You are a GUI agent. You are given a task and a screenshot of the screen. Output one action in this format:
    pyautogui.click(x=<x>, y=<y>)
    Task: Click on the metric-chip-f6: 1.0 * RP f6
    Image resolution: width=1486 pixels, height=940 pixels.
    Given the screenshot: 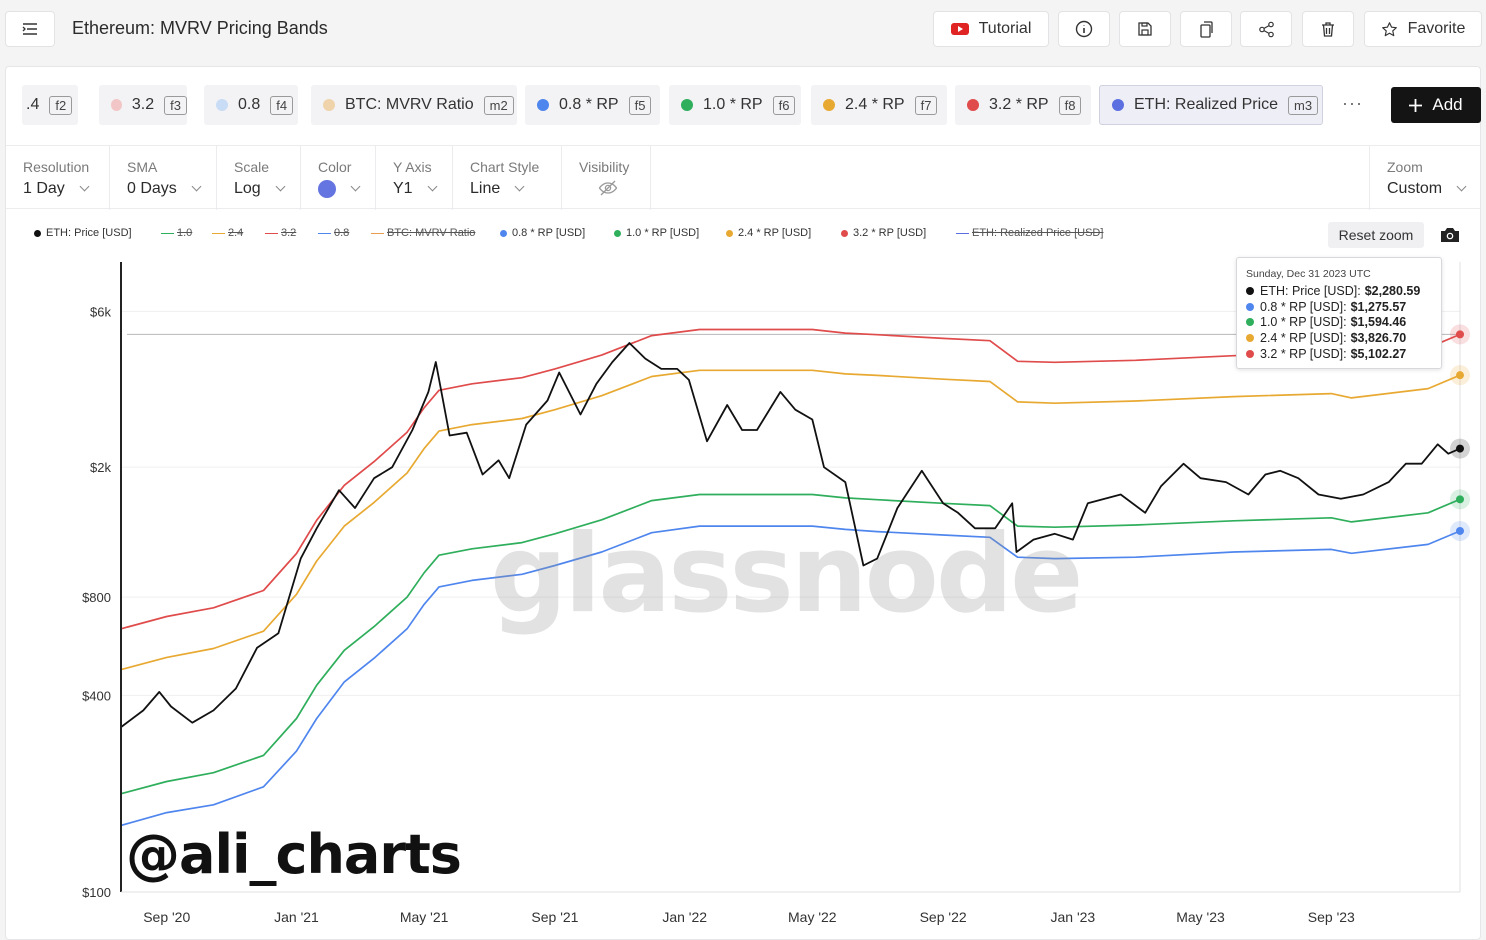 What is the action you would take?
    pyautogui.click(x=735, y=105)
    